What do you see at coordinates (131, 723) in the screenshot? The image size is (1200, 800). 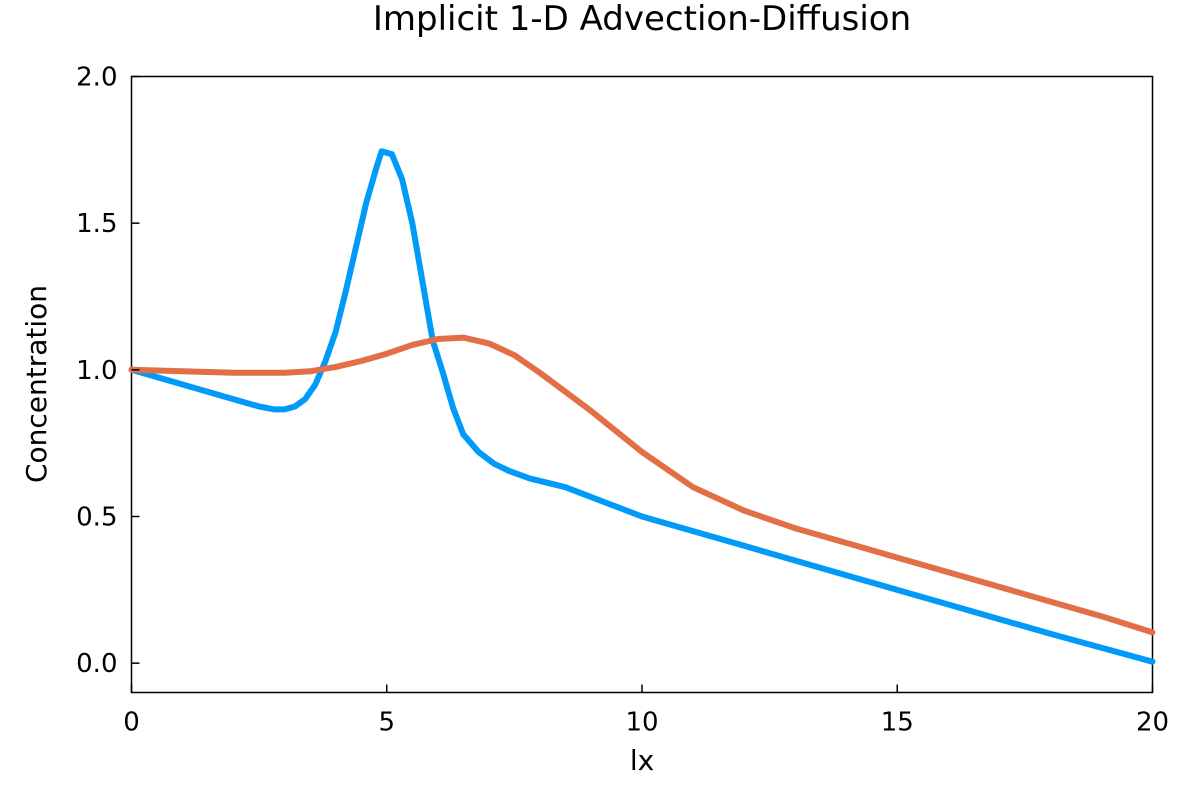 I see `x-tick-label: 0` at bounding box center [131, 723].